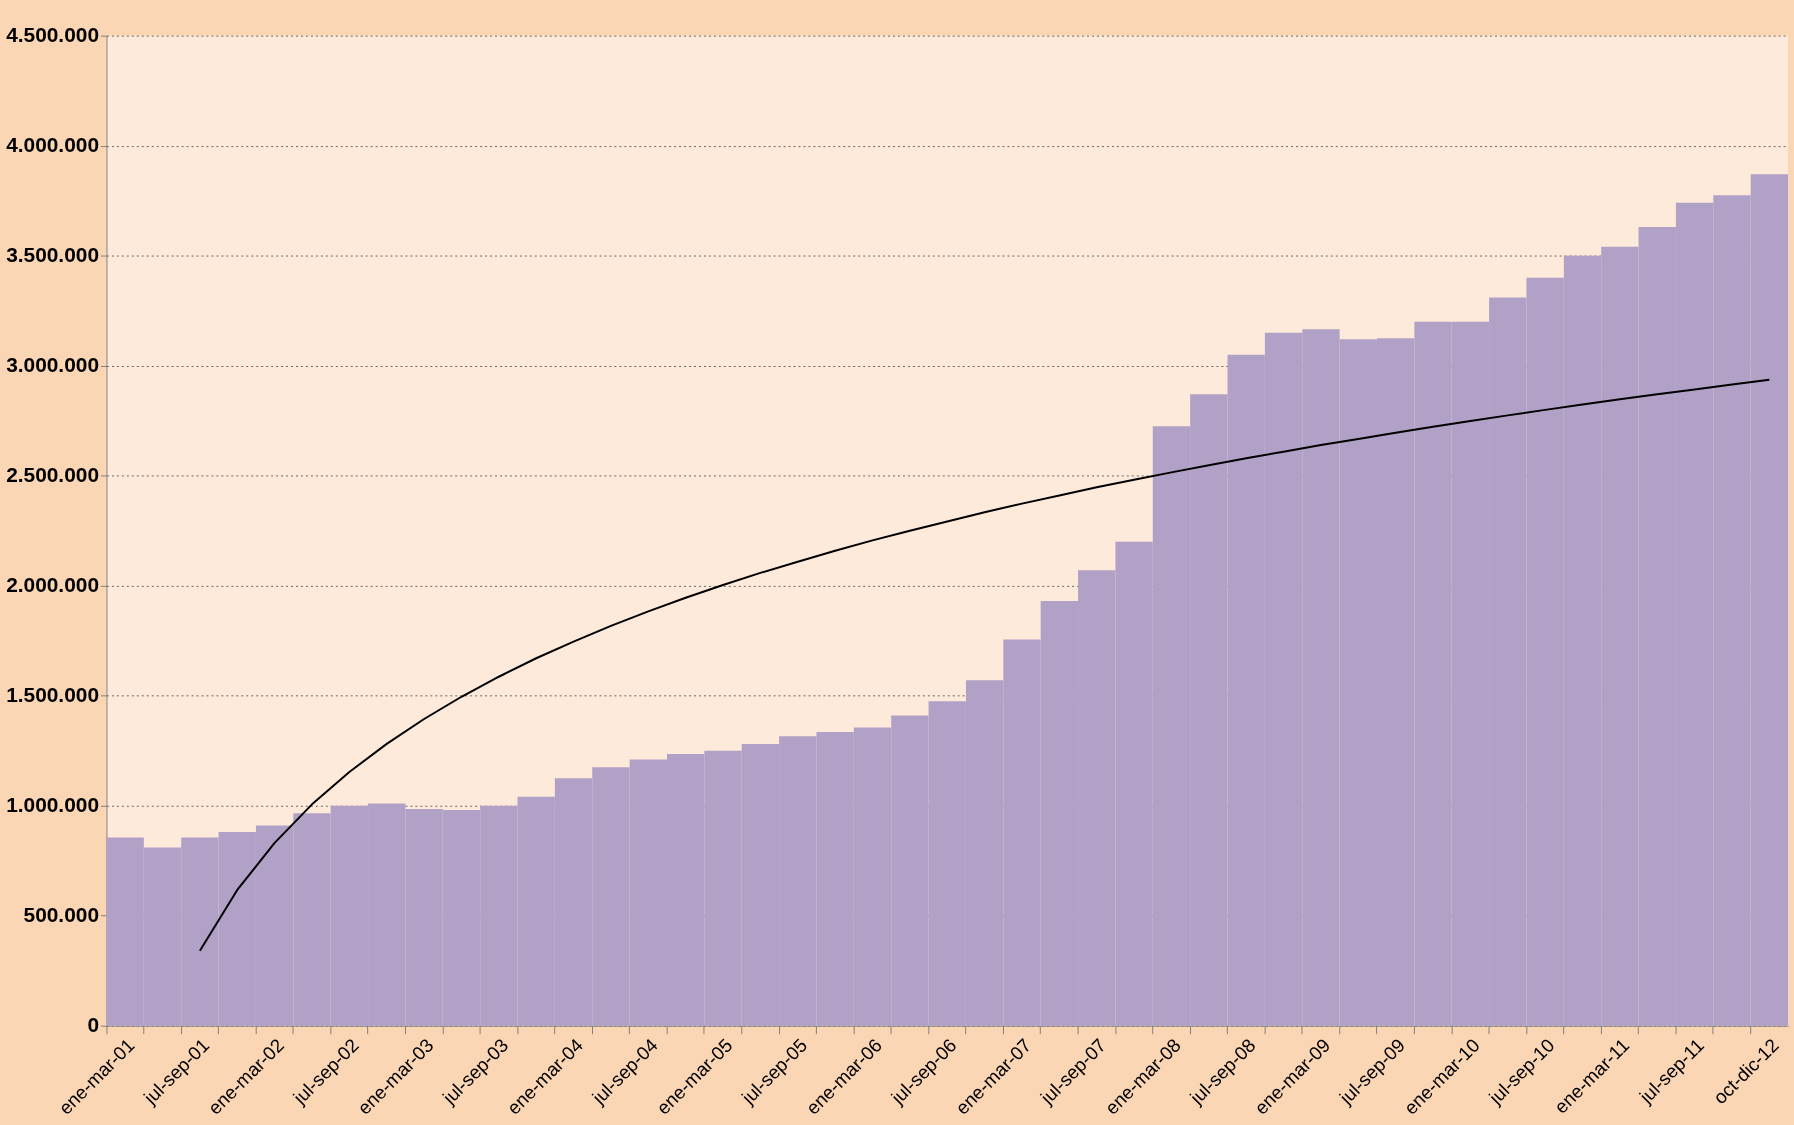  Describe the element at coordinates (52, 35) in the screenshot. I see `y-tick-label: 4.500.000` at that location.